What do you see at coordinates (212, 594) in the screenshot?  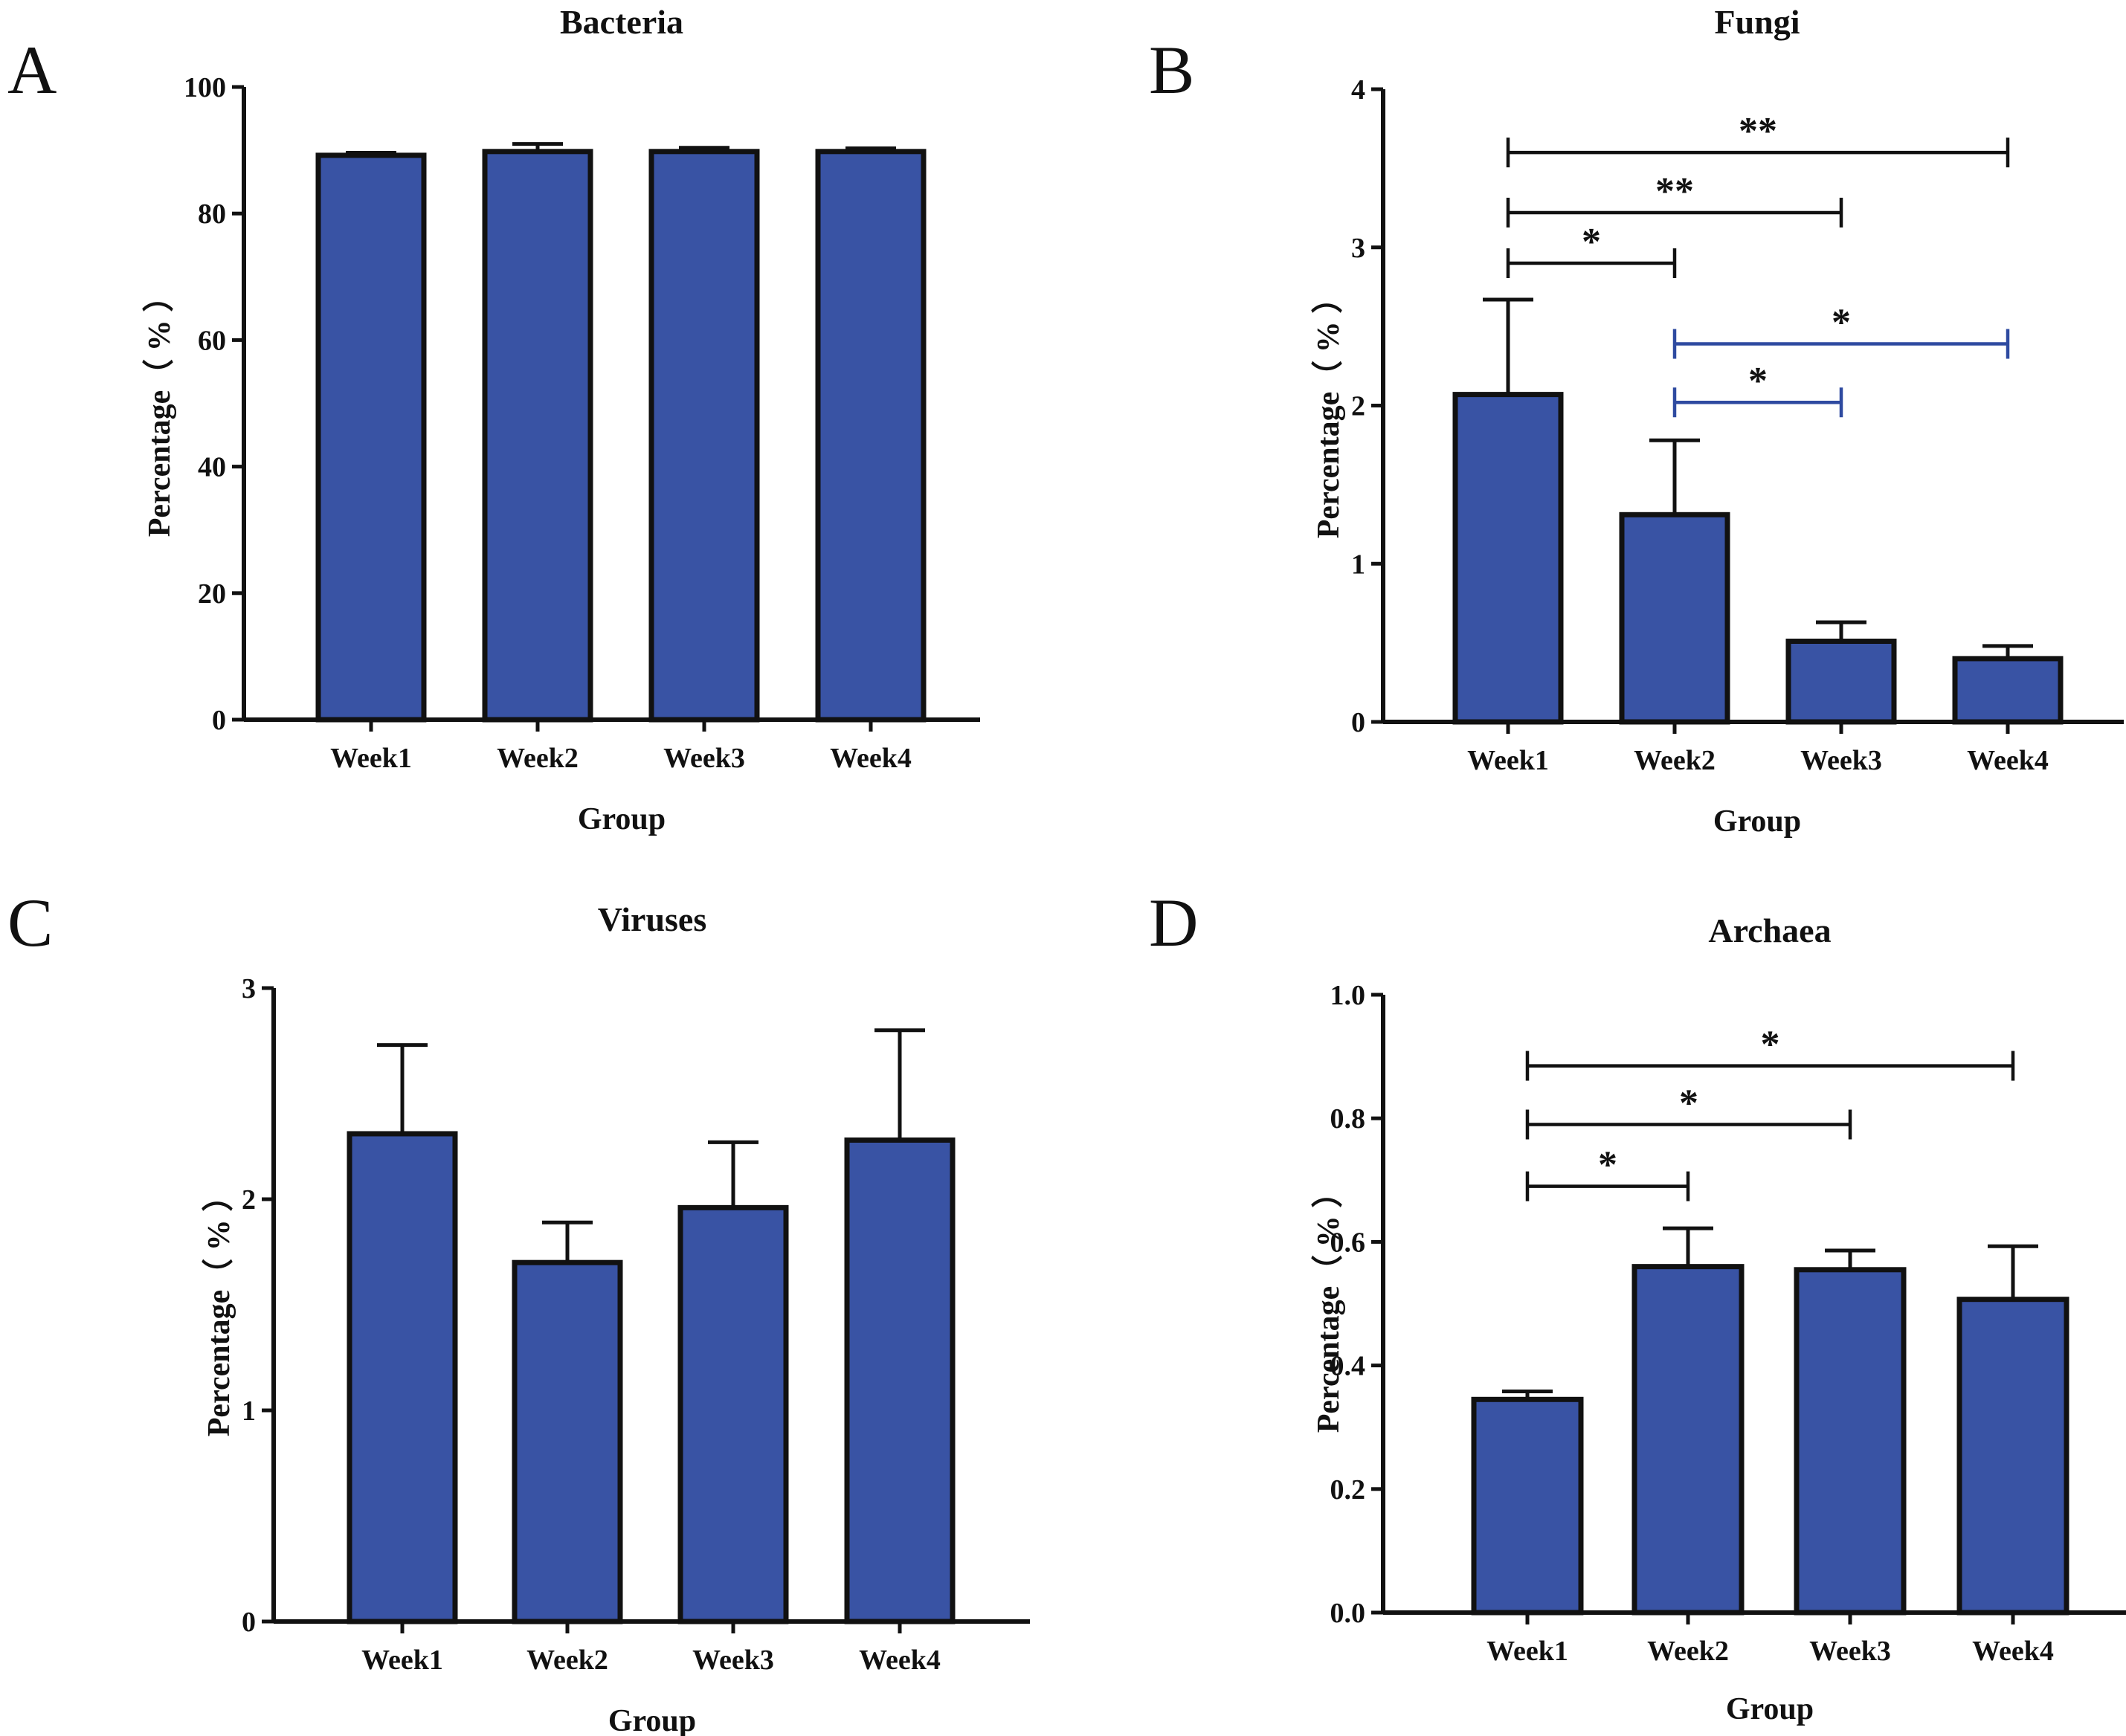 I see `y-tick-label: 20` at bounding box center [212, 594].